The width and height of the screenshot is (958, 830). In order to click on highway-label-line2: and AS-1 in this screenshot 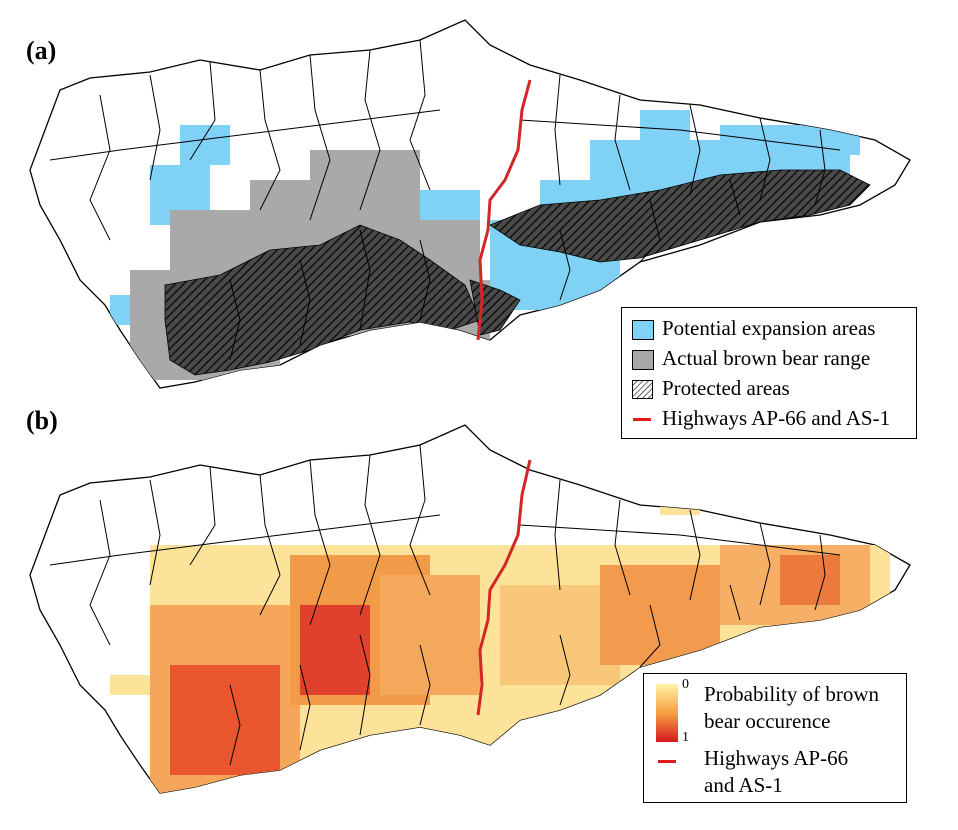, I will do `click(743, 785)`.